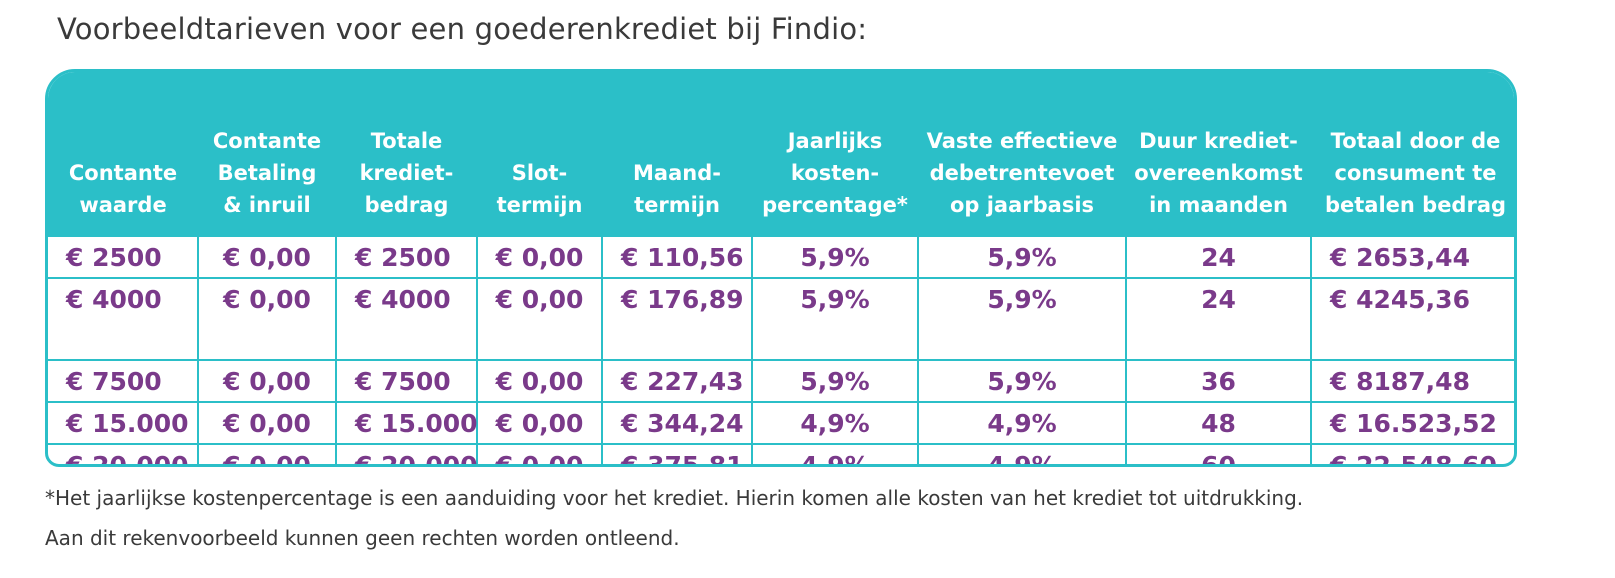 The height and width of the screenshot is (578, 1615). I want to click on table-cell: € 4245,36, so click(1412, 319).